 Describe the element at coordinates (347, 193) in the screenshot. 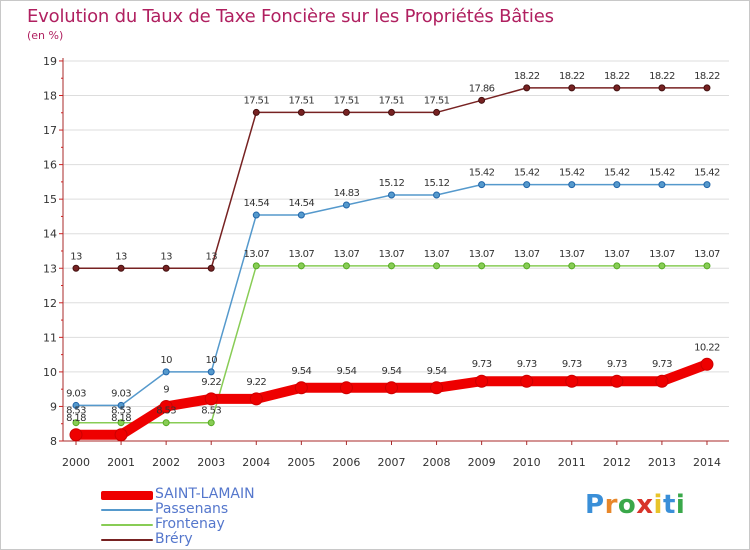

I see `data-label: 14.83` at that location.